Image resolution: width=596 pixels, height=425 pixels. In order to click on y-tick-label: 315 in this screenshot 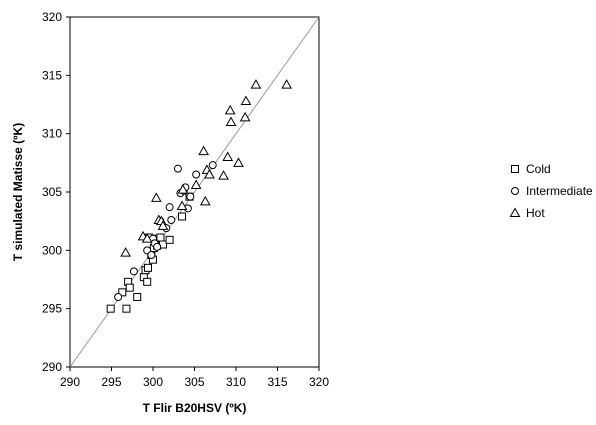, I will do `click(52, 75)`.